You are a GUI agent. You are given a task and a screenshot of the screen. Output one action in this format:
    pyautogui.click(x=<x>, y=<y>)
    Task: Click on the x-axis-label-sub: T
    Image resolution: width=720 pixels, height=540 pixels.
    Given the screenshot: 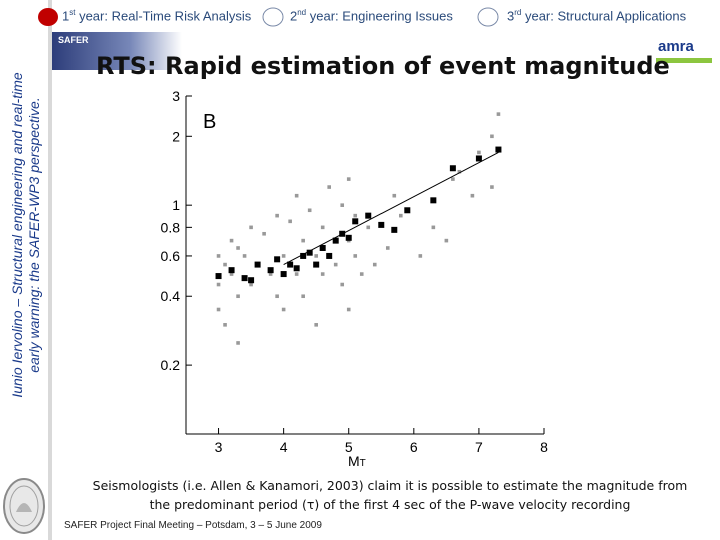 What is the action you would take?
    pyautogui.click(x=363, y=463)
    